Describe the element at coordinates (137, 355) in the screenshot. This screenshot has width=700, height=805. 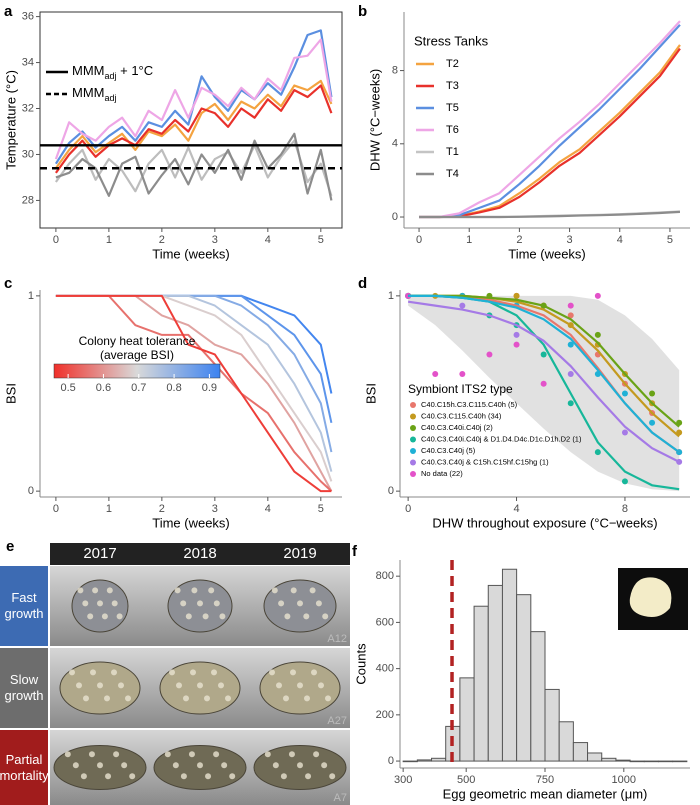
I see `colorbar-title: (average BSI)` at that location.